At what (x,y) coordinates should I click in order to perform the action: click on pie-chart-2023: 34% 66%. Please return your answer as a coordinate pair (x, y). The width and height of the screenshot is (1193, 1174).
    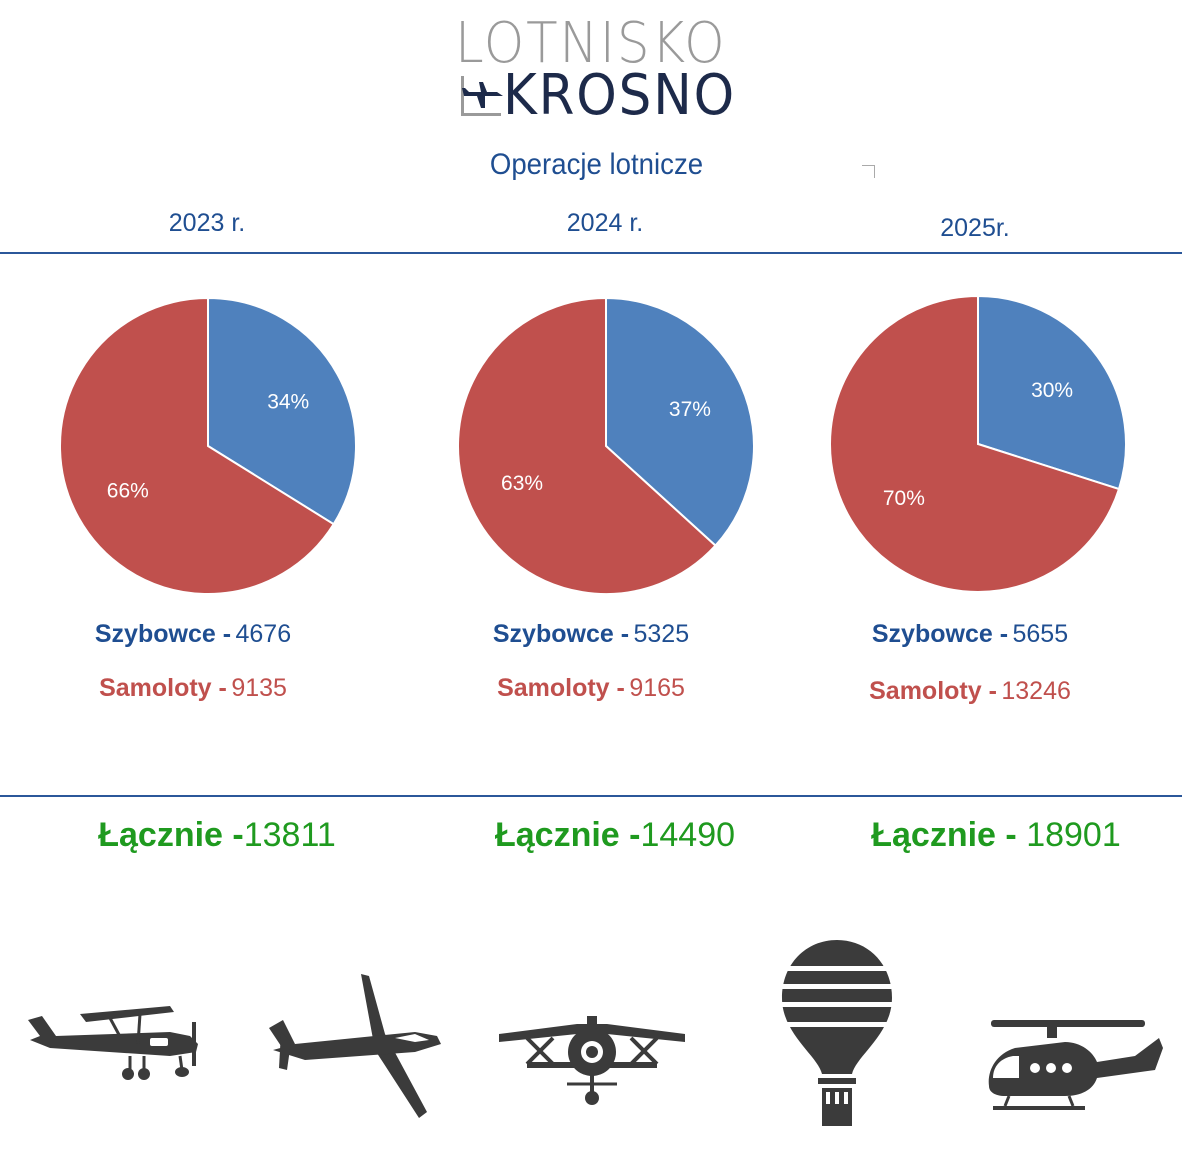
    Looking at the image, I should click on (208, 445).